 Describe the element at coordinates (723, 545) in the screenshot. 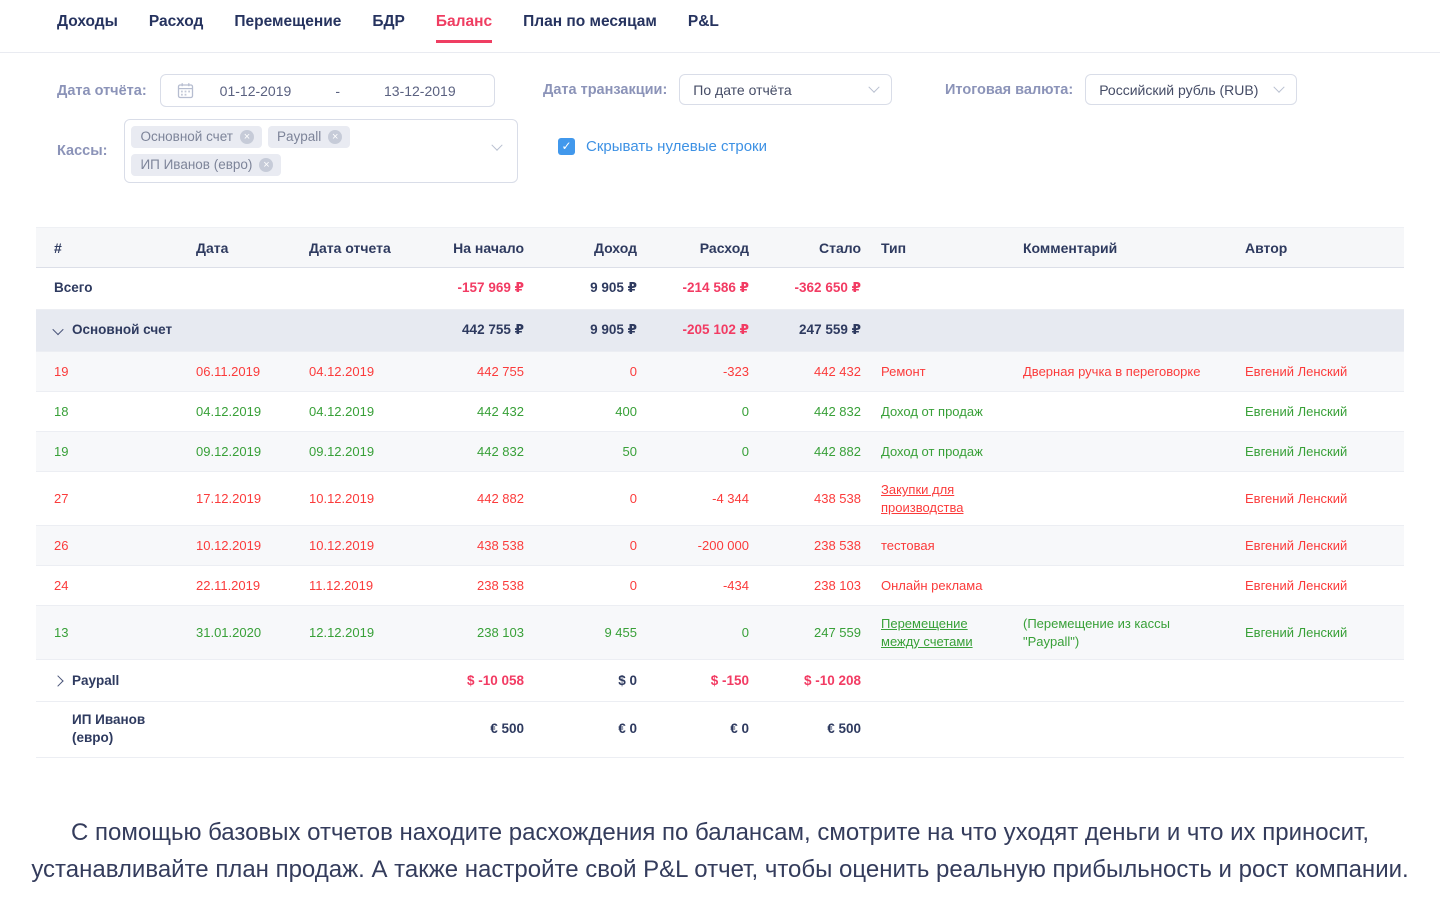

I see `table-cell: -200 000` at that location.